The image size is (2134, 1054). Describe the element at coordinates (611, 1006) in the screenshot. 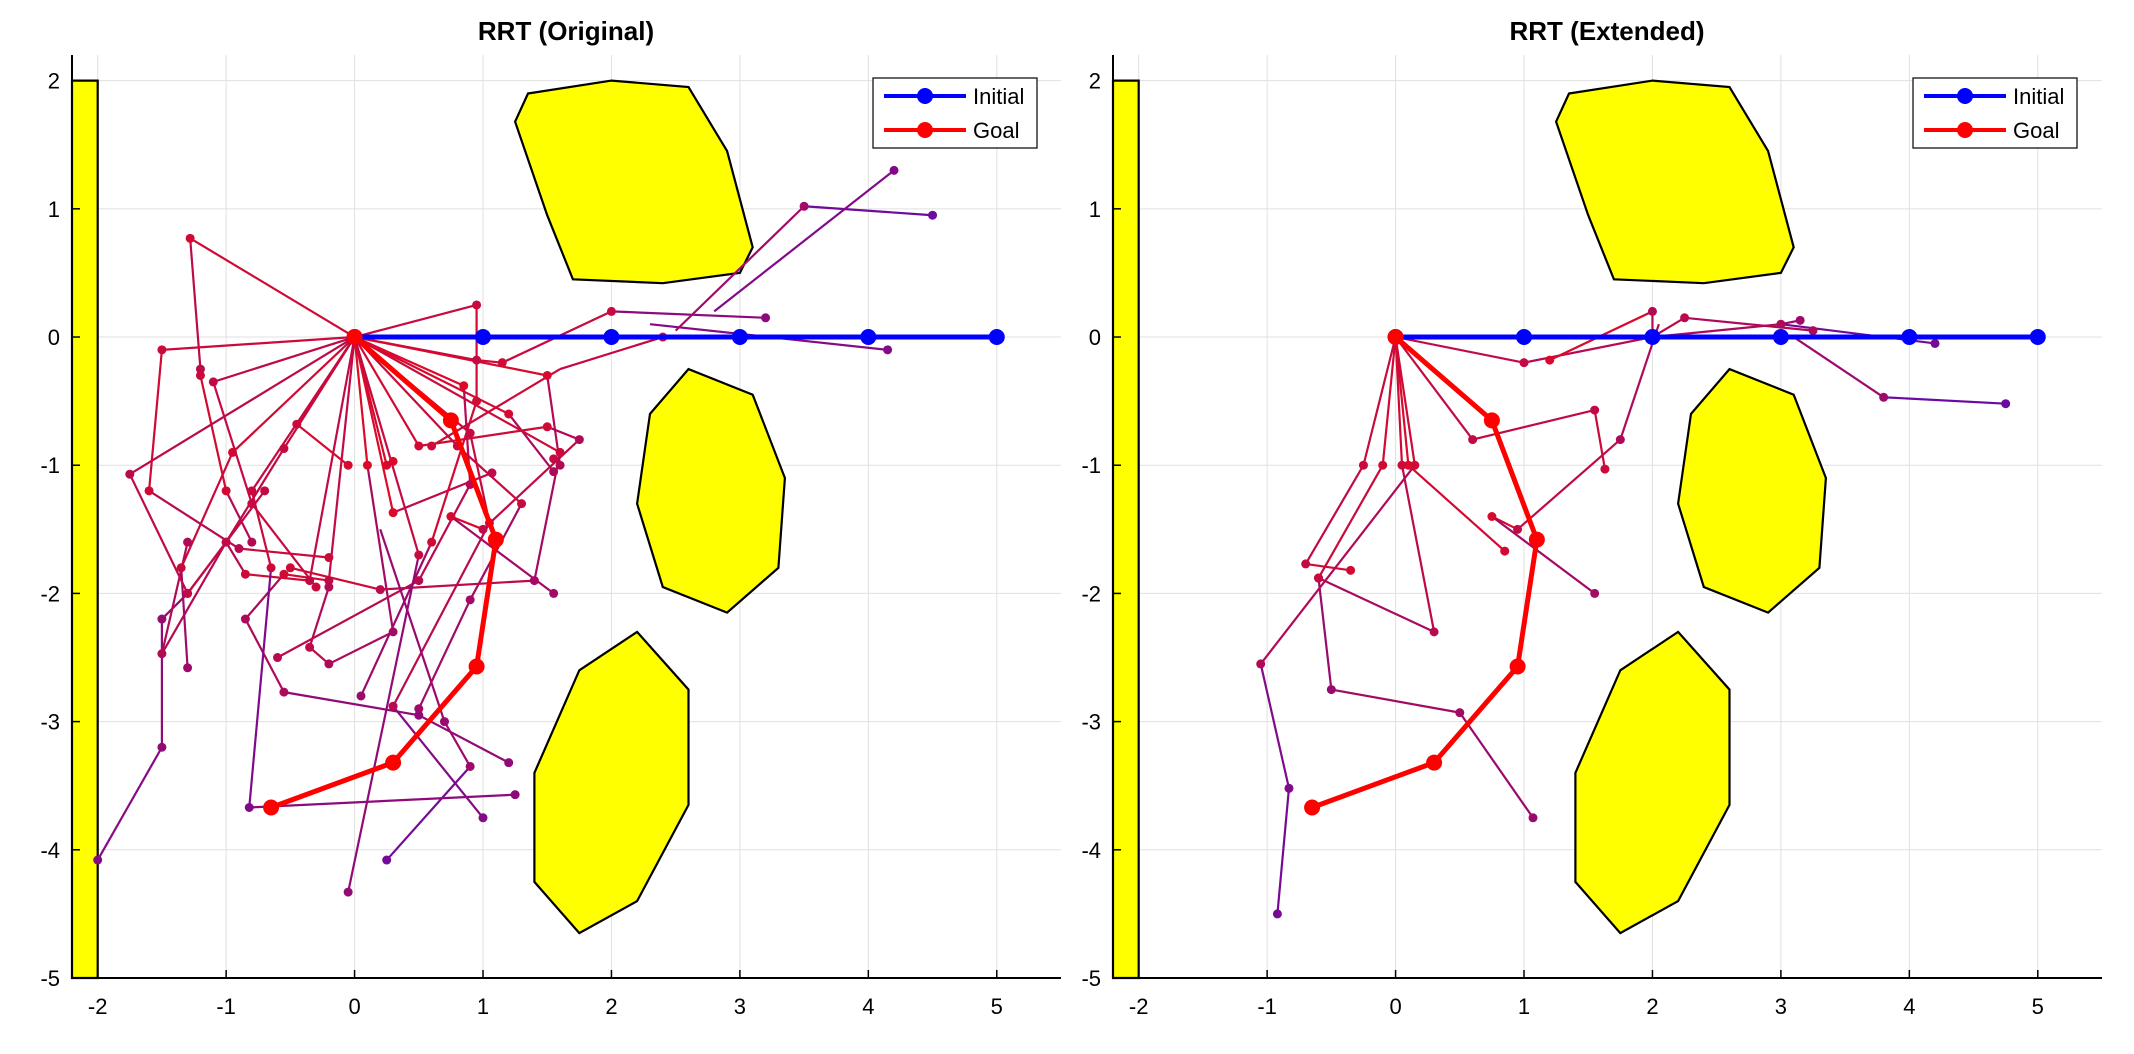

I see `x-tick-label: 2` at that location.